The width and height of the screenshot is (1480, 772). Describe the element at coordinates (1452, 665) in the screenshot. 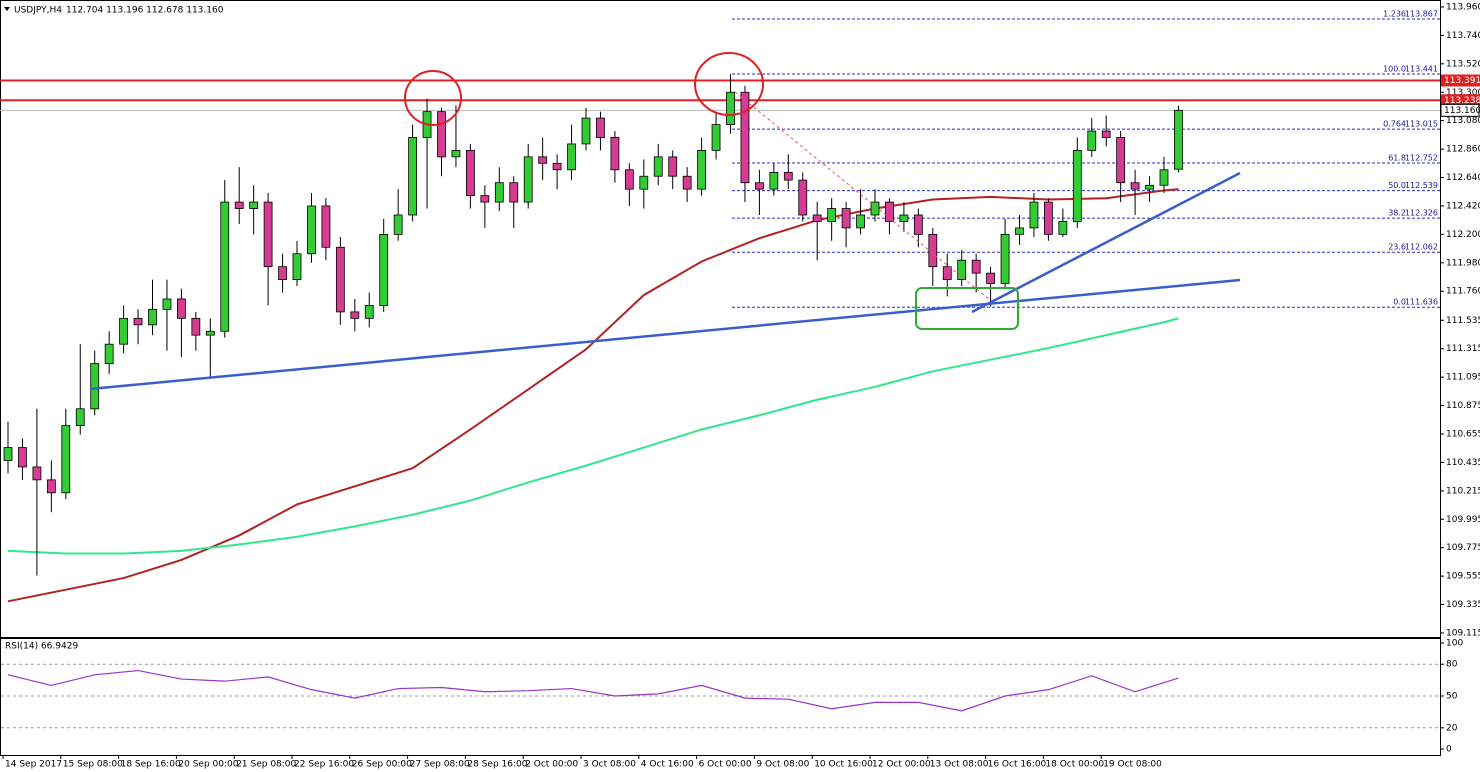

I see `rsi-tick-label: 80` at that location.